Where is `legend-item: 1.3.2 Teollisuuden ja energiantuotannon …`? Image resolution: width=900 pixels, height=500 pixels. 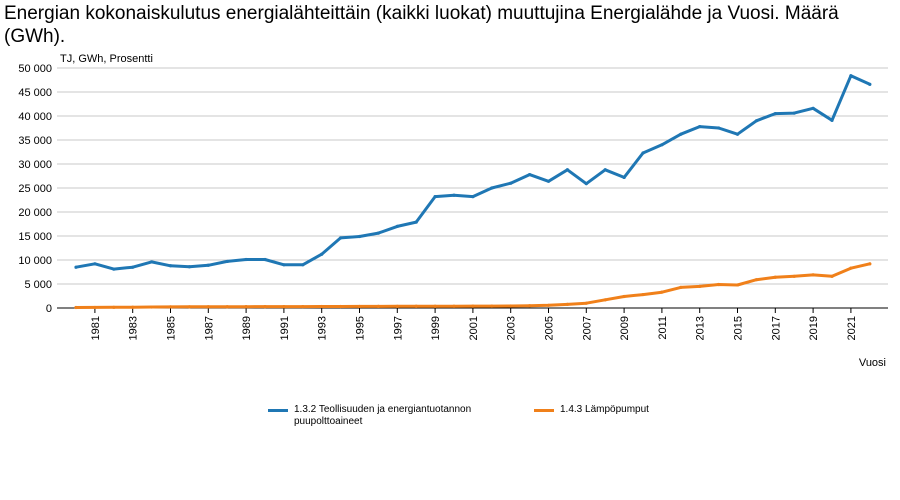 legend-item: 1.3.2 Teollisuuden ja energiantuotannon … is located at coordinates (384, 416).